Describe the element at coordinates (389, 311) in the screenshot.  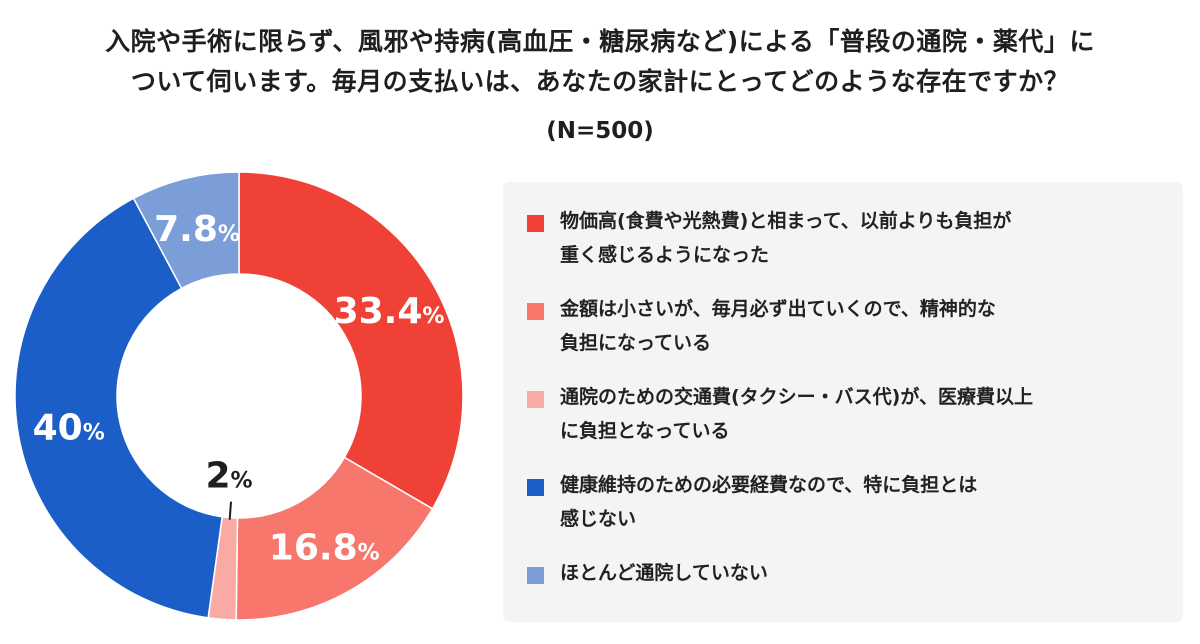
I see `slice-label: 33.4%` at that location.